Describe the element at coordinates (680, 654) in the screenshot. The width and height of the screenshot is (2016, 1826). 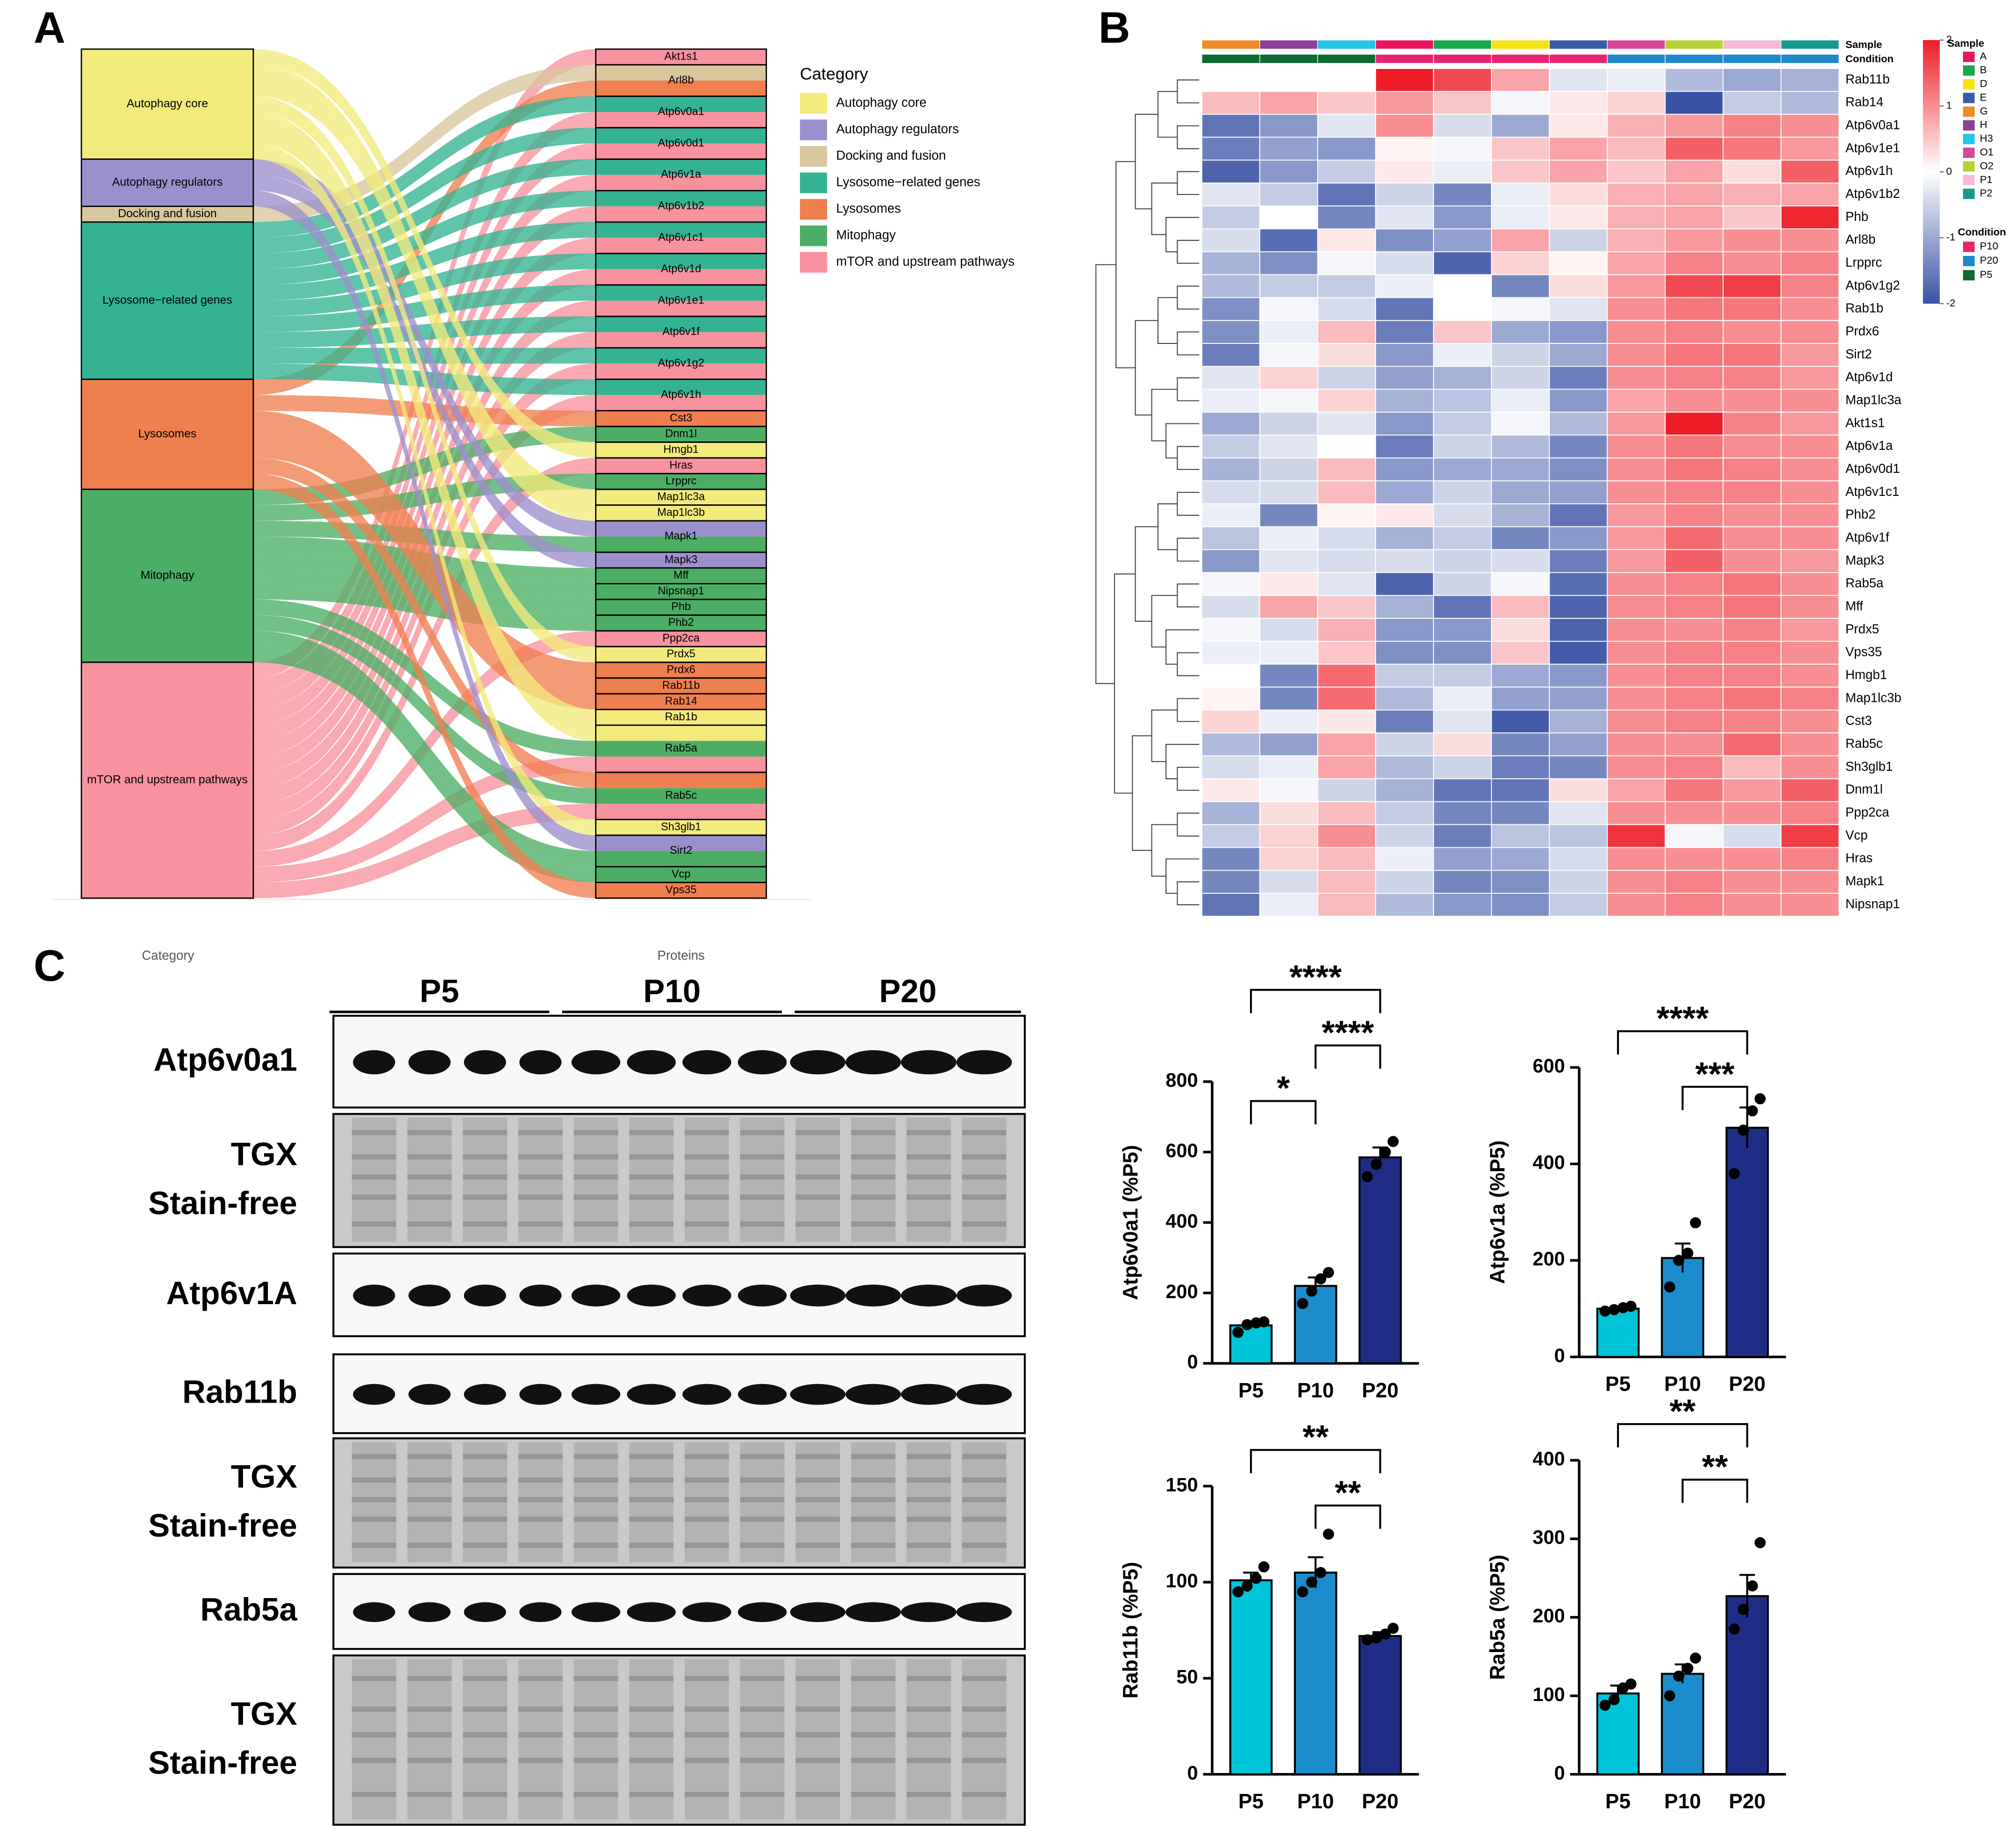
I see `protein-node-label: Prdx5` at that location.